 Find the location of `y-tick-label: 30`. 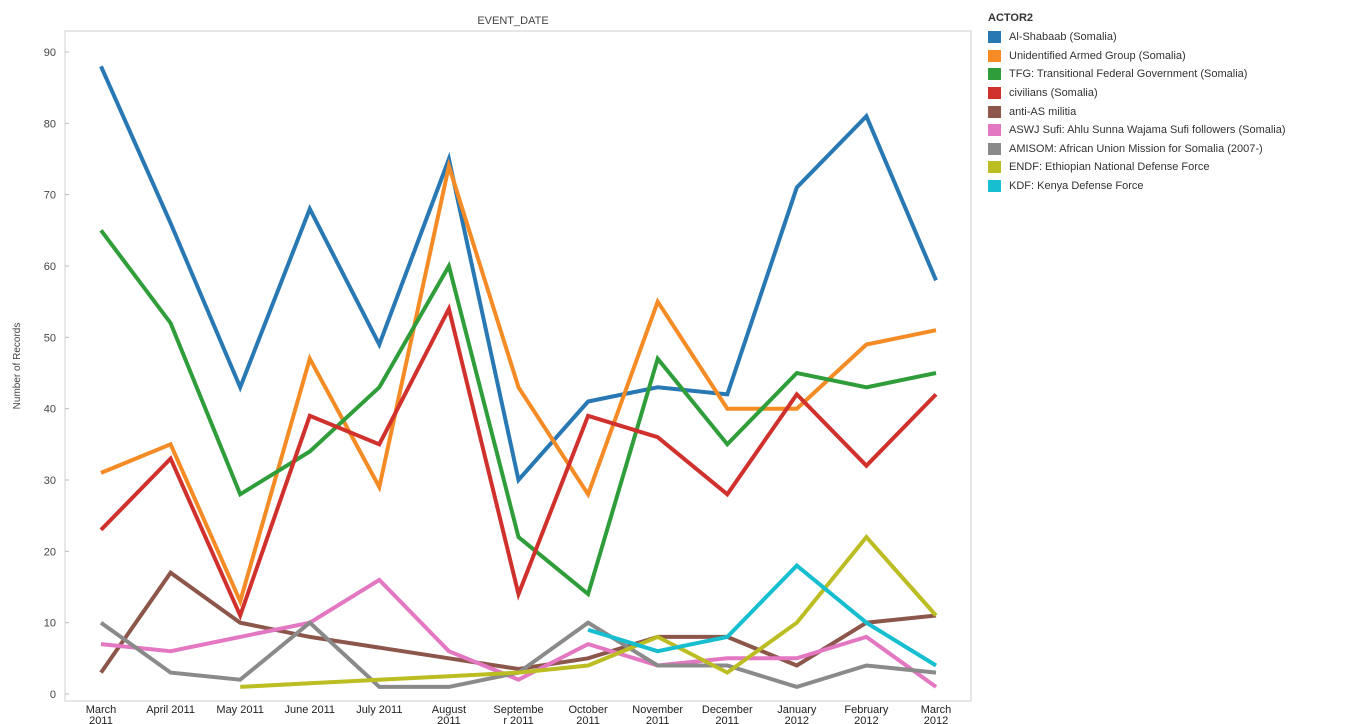

y-tick-label: 30 is located at coordinates (50, 481).